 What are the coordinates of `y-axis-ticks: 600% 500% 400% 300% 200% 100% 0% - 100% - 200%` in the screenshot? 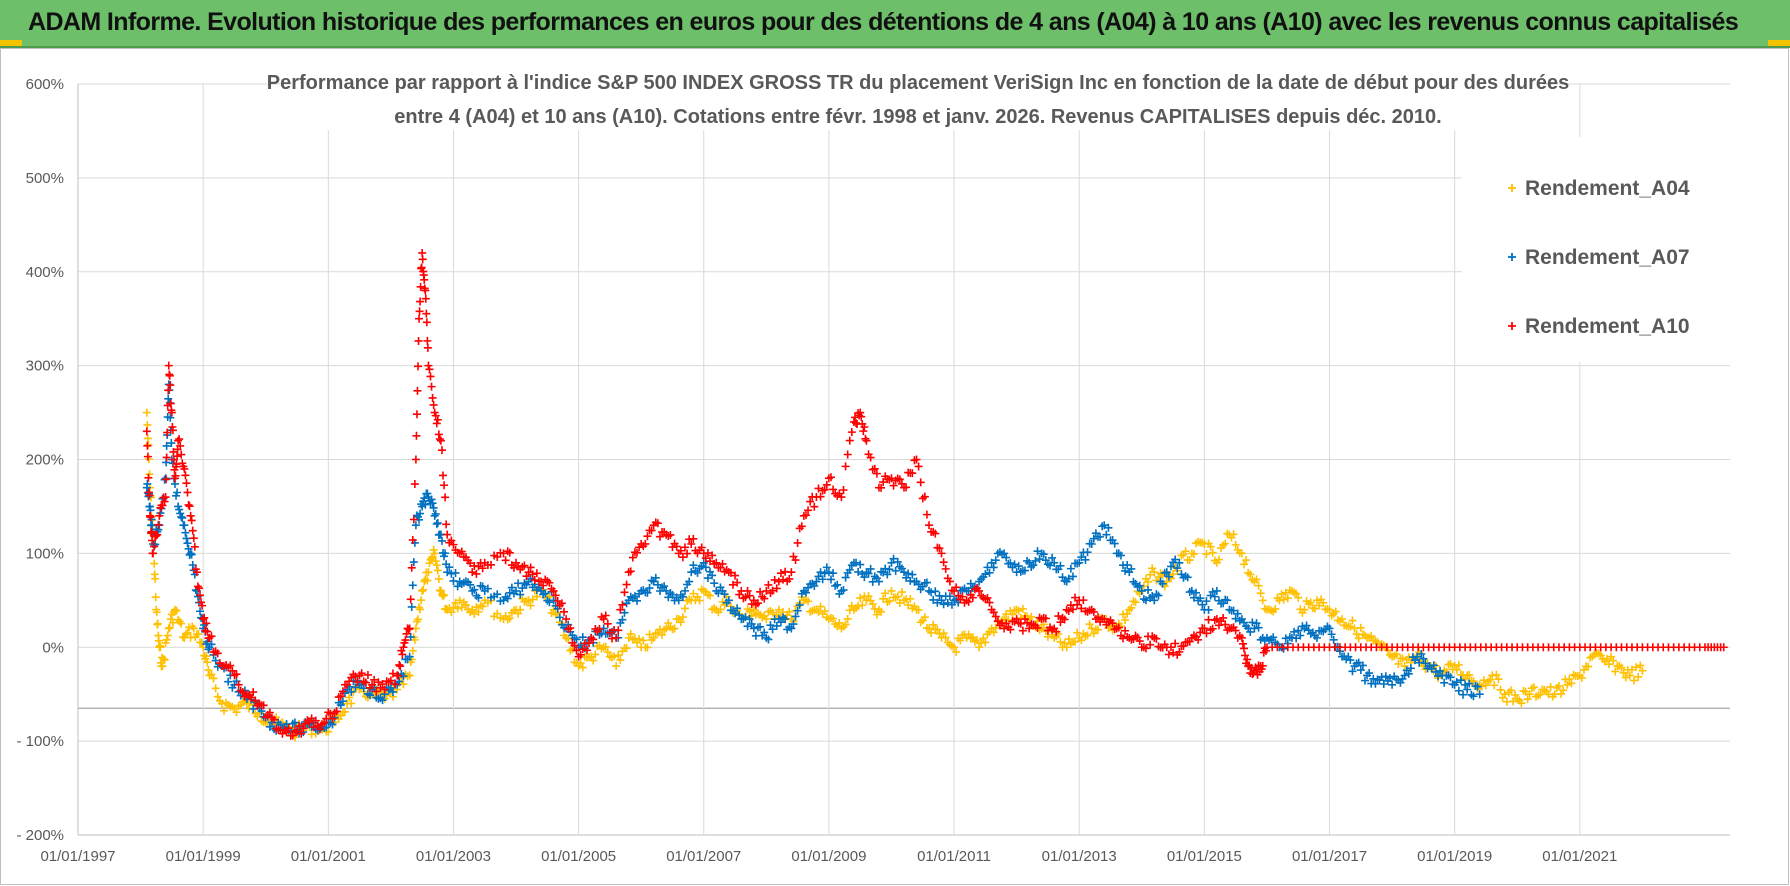 It's located at (40, 460).